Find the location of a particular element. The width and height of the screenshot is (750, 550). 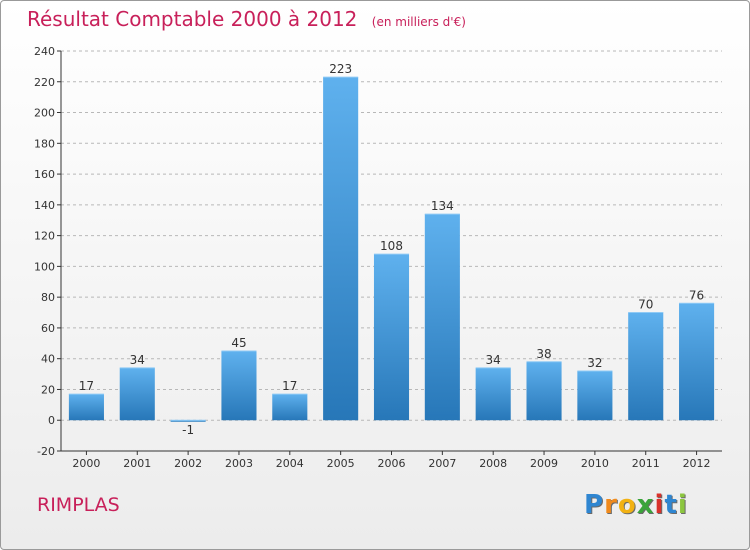

logo-letter: t is located at coordinates (671, 505).